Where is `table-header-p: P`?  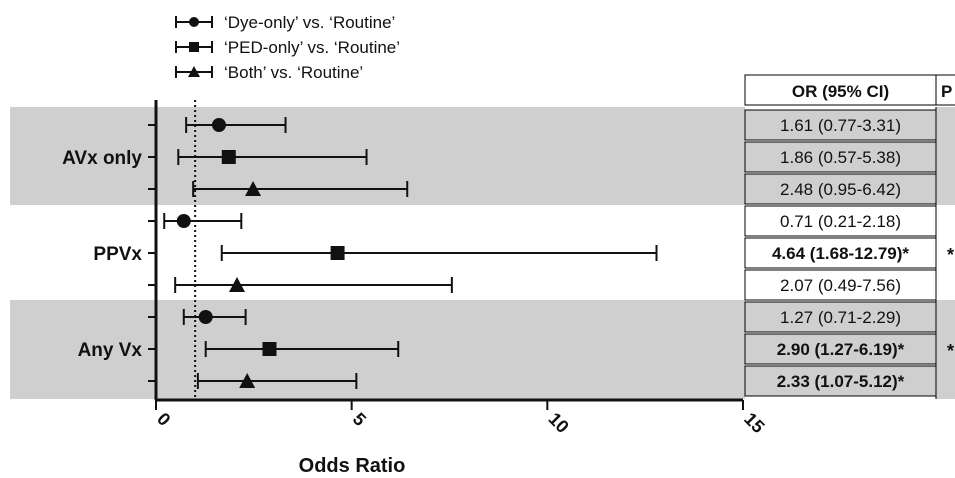
table-header-p: P is located at coordinates (946, 91).